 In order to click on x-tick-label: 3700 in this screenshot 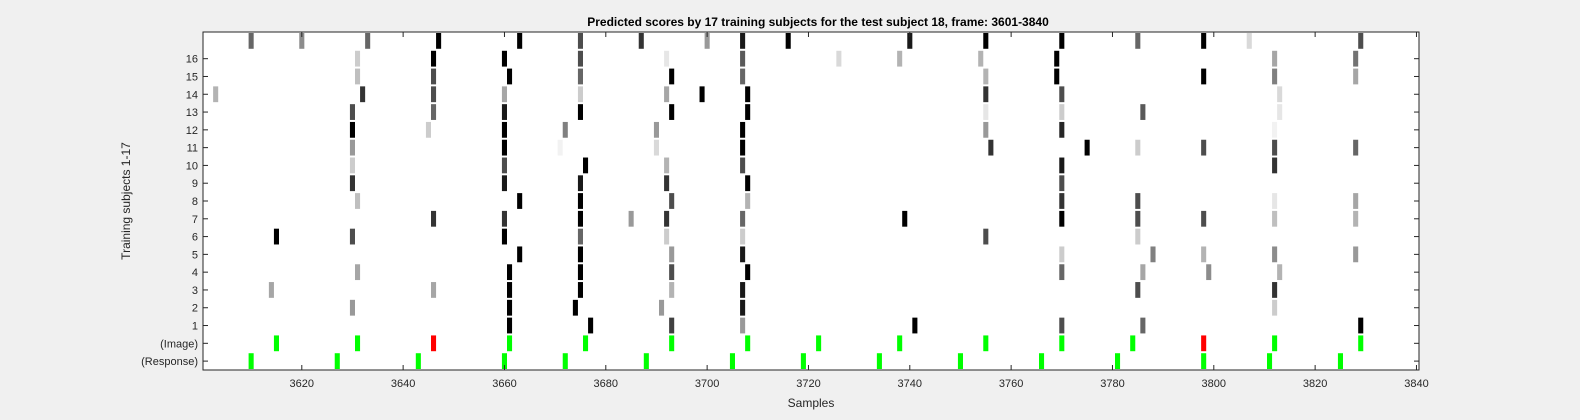, I will do `click(707, 384)`.